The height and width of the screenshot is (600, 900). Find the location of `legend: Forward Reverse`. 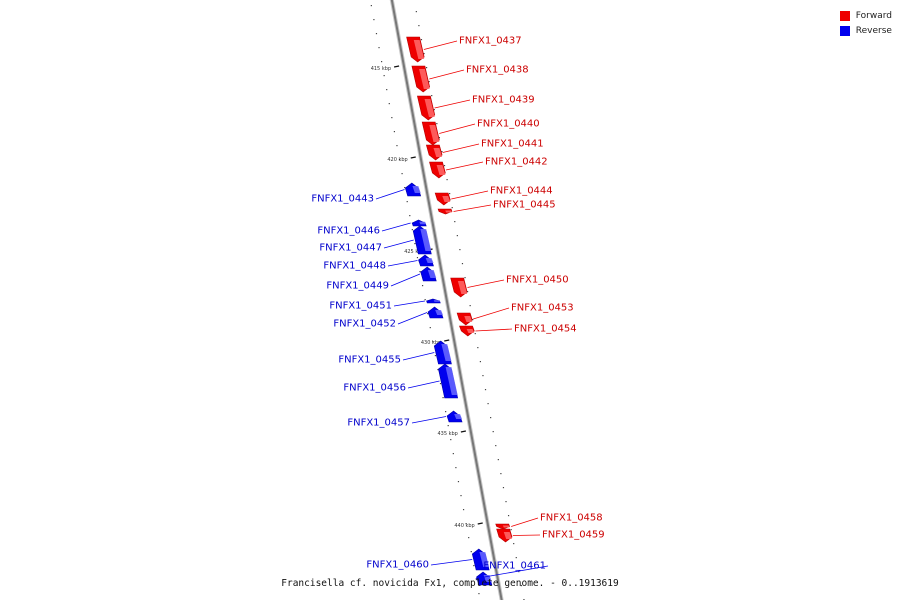

legend: Forward Reverse is located at coordinates (865, 23).